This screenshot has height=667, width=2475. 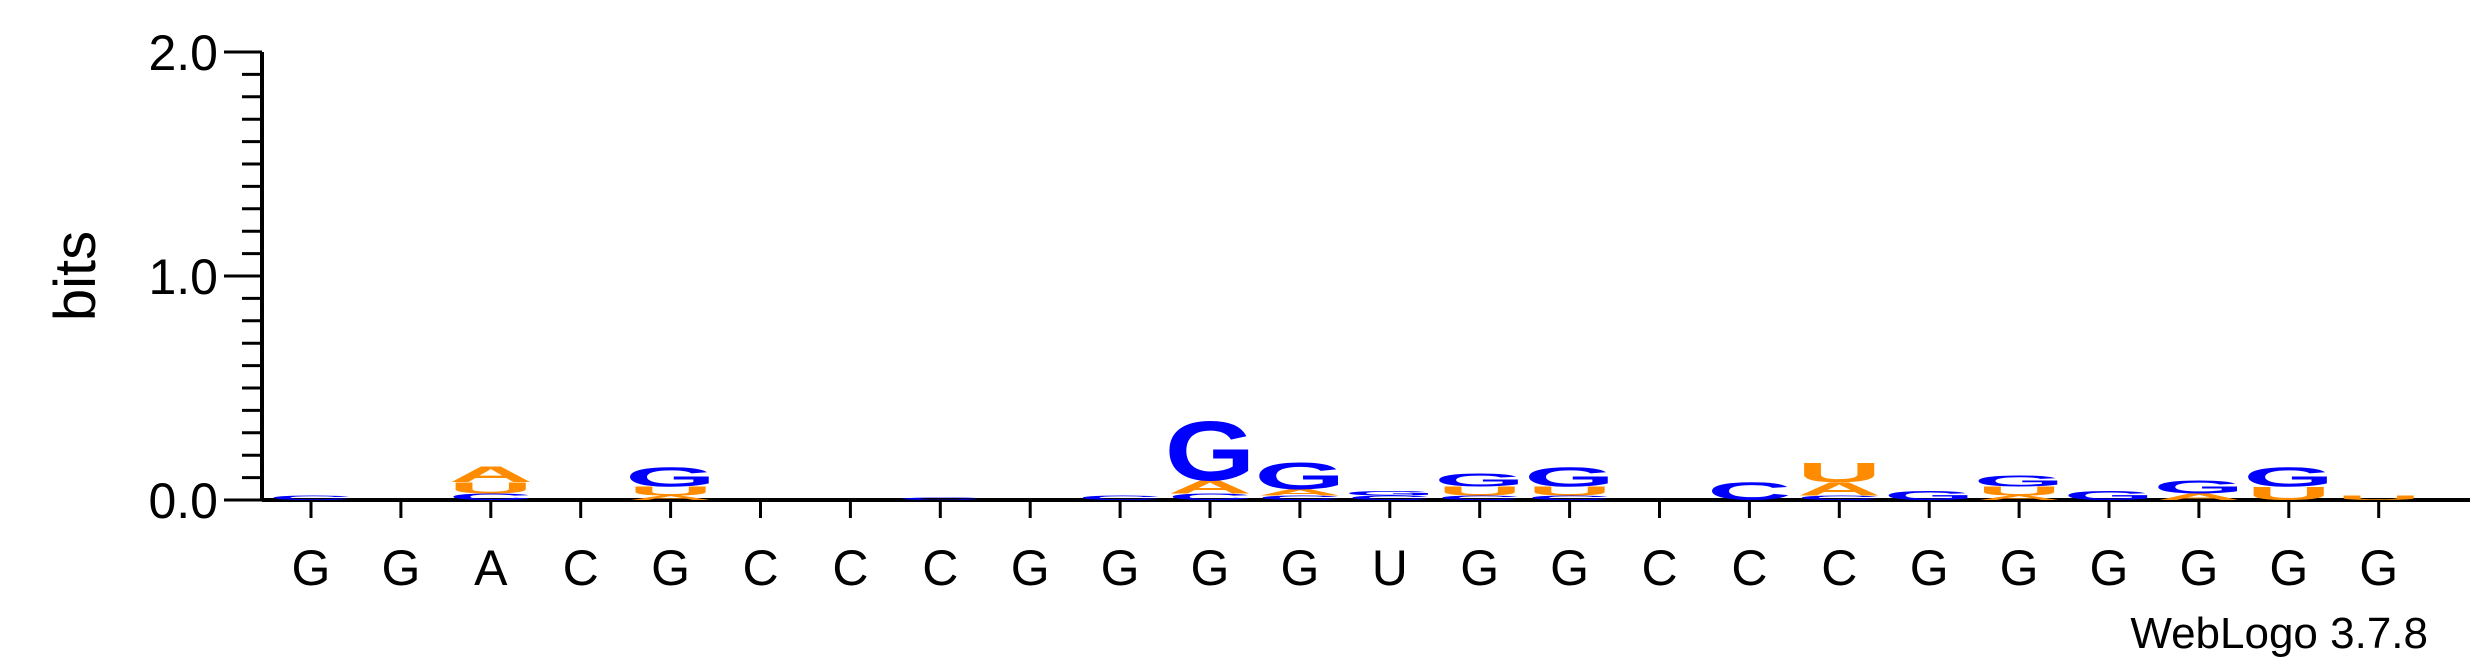 I want to click on y-tick-label: 0.0, so click(x=183, y=501).